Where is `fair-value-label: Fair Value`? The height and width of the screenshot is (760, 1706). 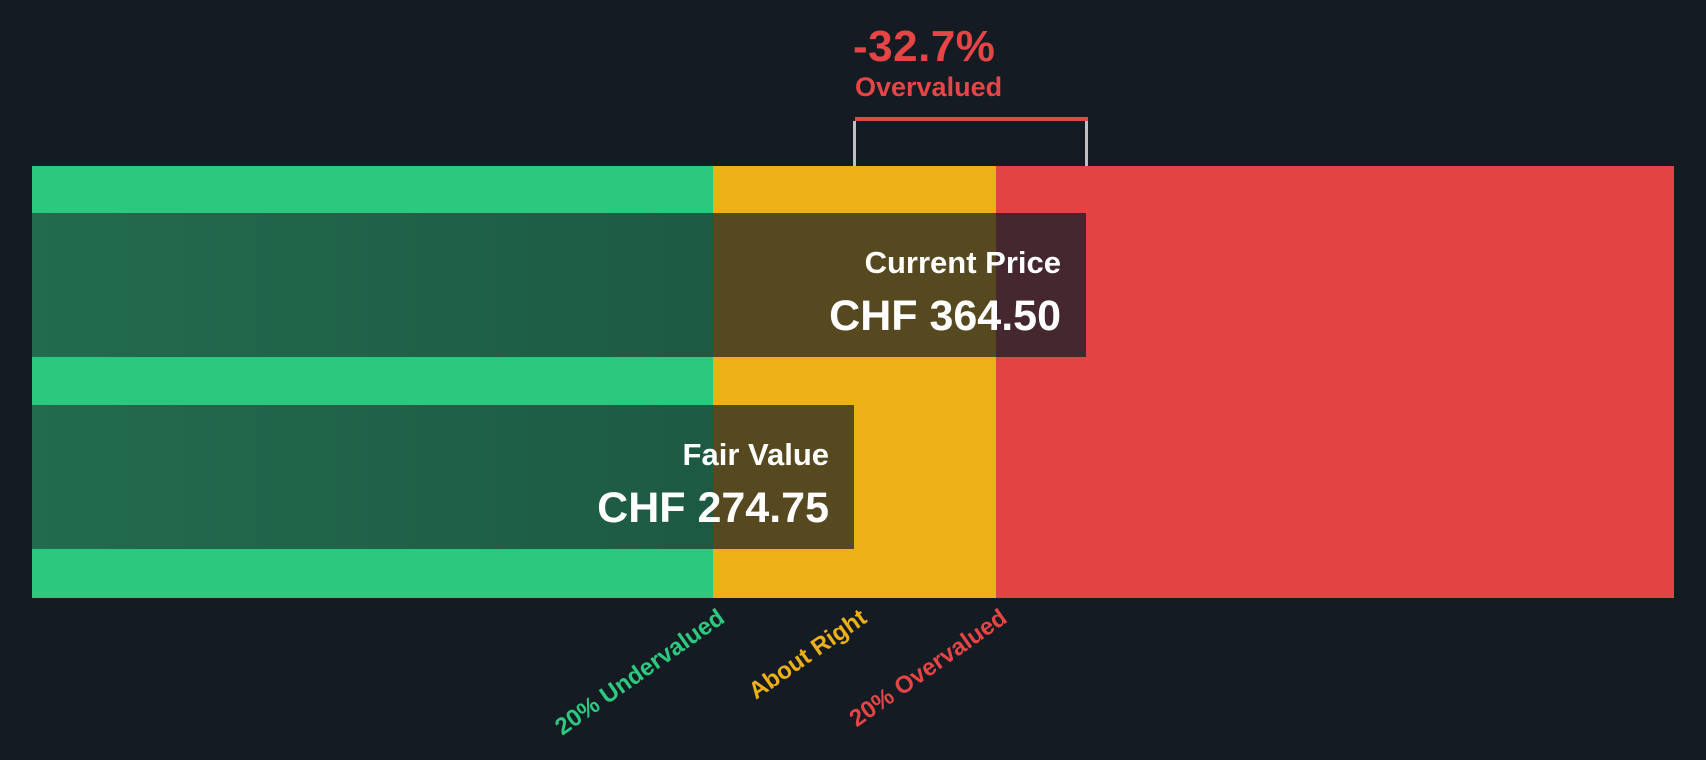
fair-value-label: Fair Value is located at coordinates (755, 454).